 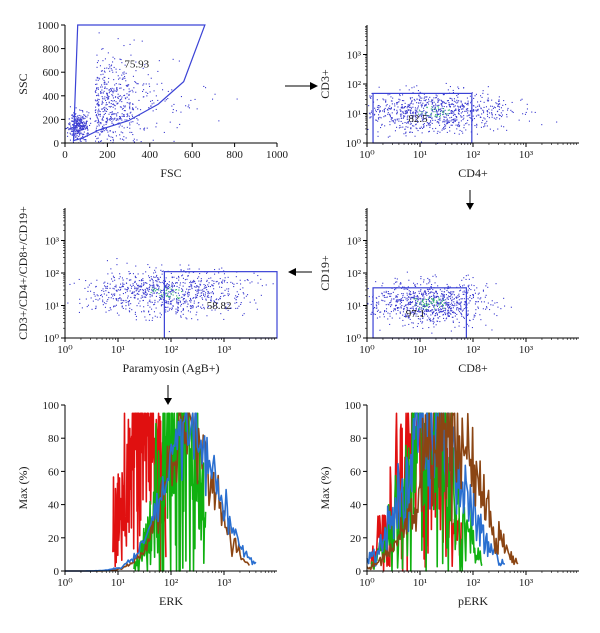 What do you see at coordinates (473, 350) in the screenshot?
I see `x-tick-label-p3: 10²` at bounding box center [473, 350].